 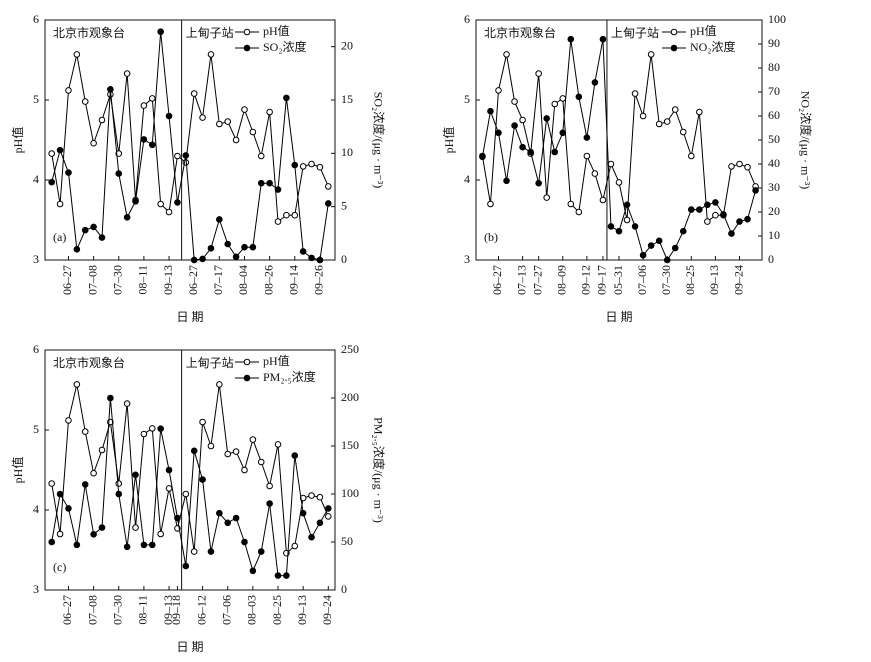 What do you see at coordinates (618, 280) in the screenshot?
I see `x-tick-label: 05–31` at bounding box center [618, 280].